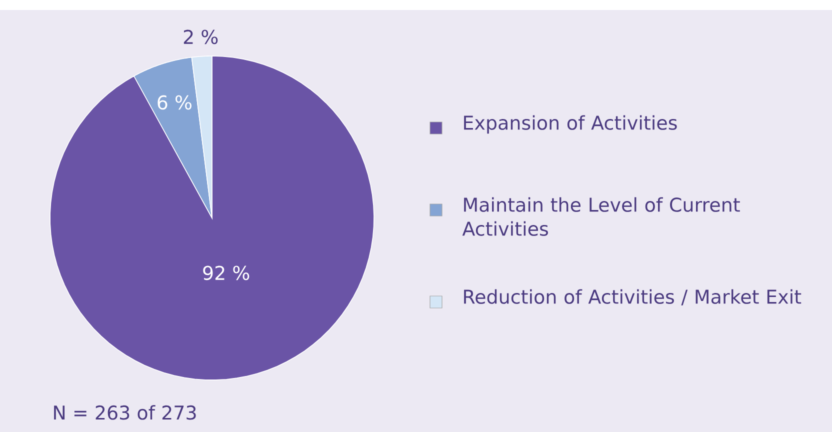  What do you see at coordinates (201, 37) in the screenshot?
I see `data-label: 2 %` at bounding box center [201, 37].